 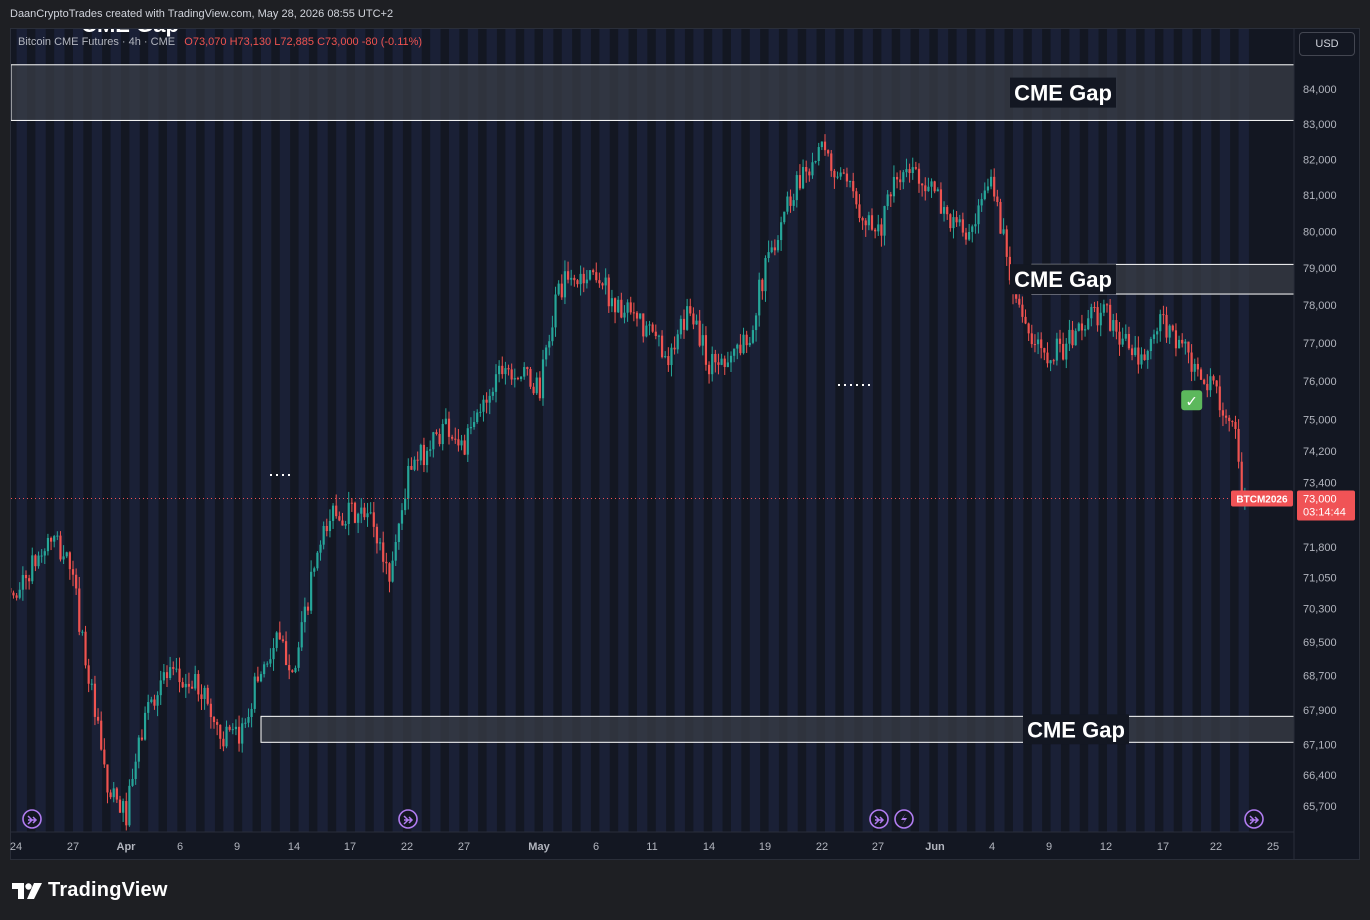 I want to click on x-tick-label: 12, so click(x=1106, y=847).